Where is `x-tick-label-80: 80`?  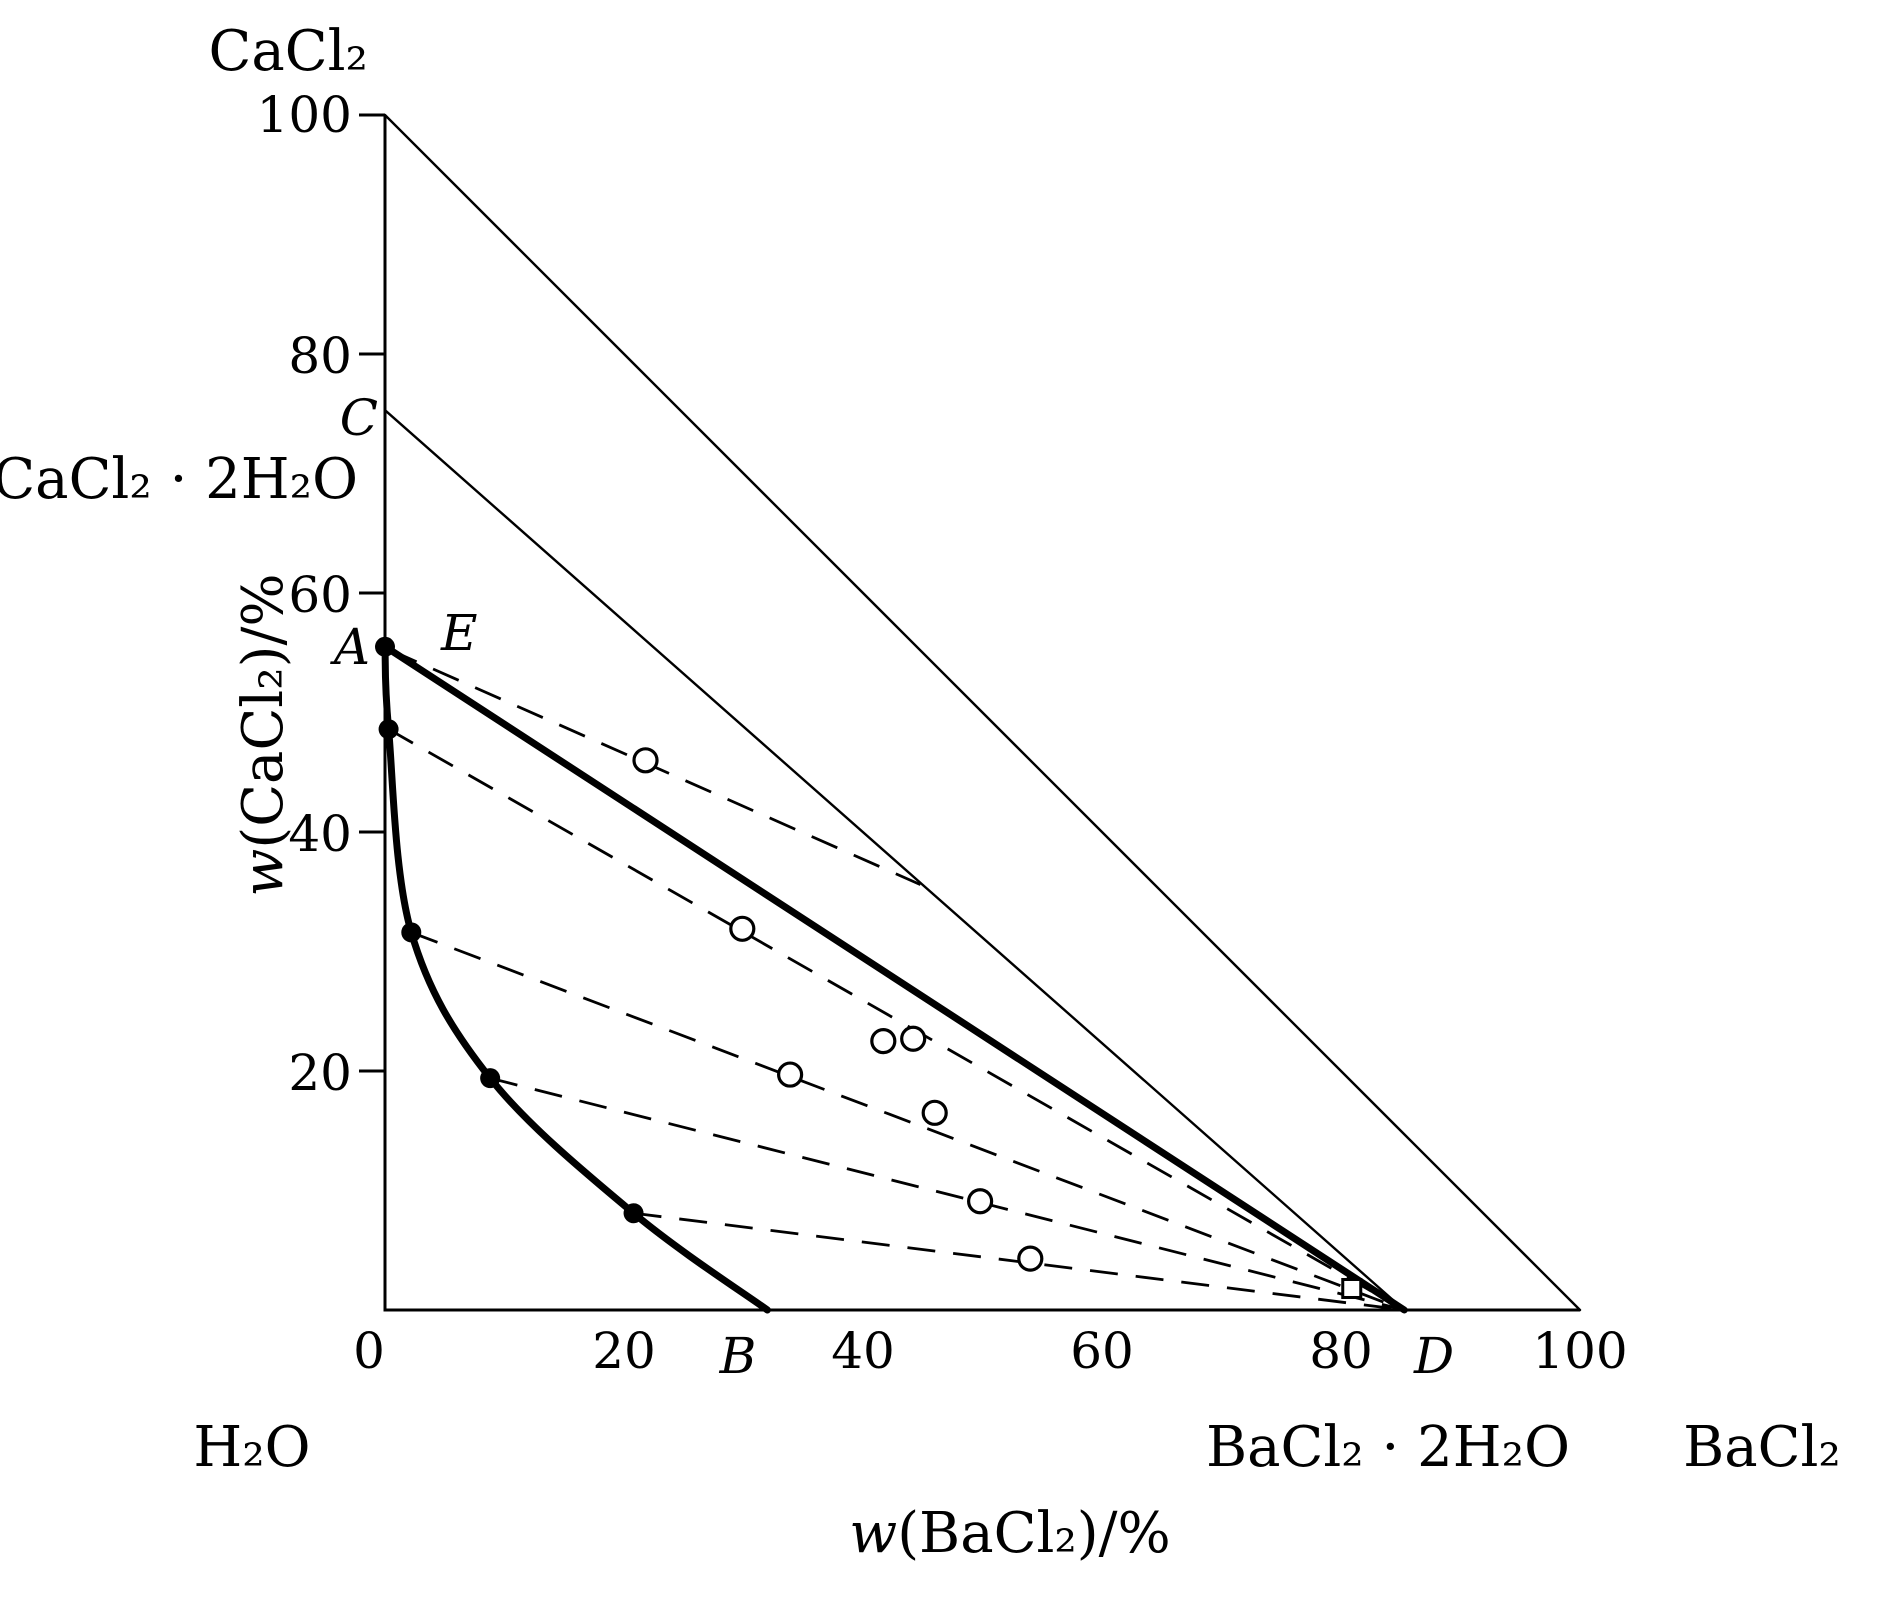
x-tick-label-80: 80 is located at coordinates (1341, 1351).